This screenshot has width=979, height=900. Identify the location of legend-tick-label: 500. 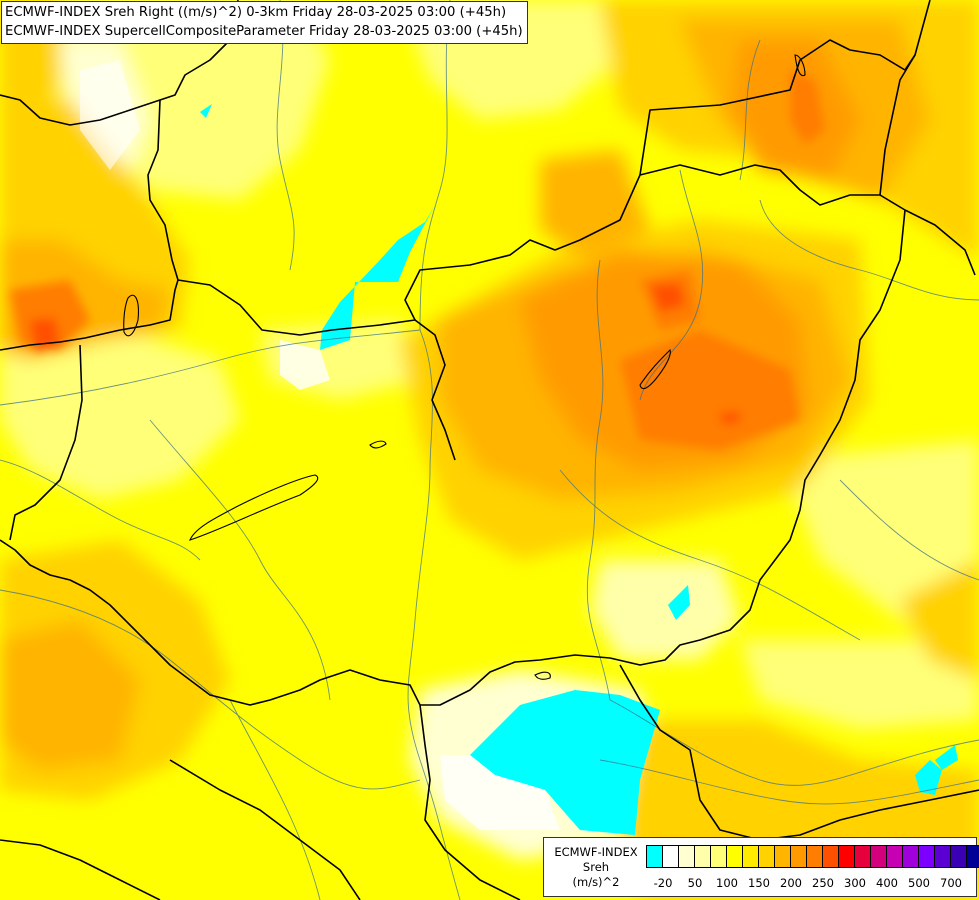
(919, 883).